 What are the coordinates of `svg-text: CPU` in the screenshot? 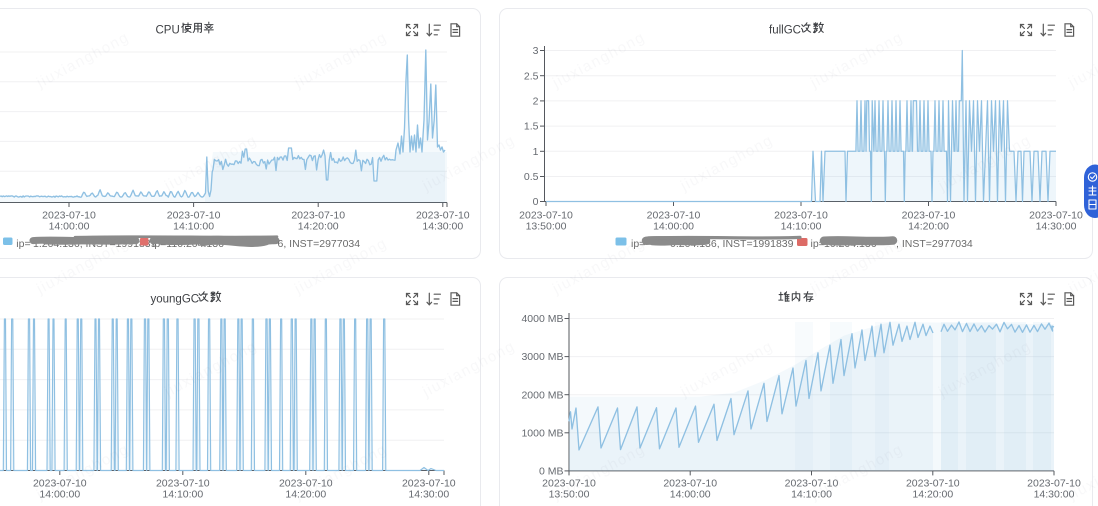 It's located at (168, 30).